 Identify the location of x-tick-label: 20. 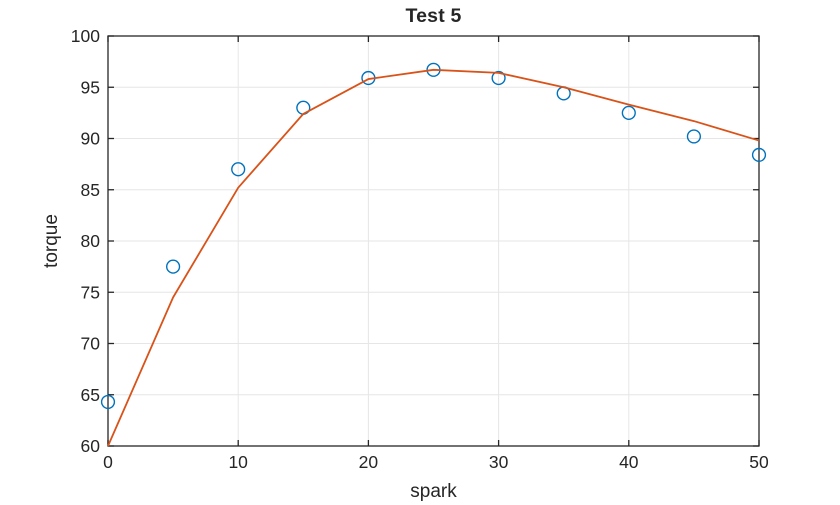
(369, 462).